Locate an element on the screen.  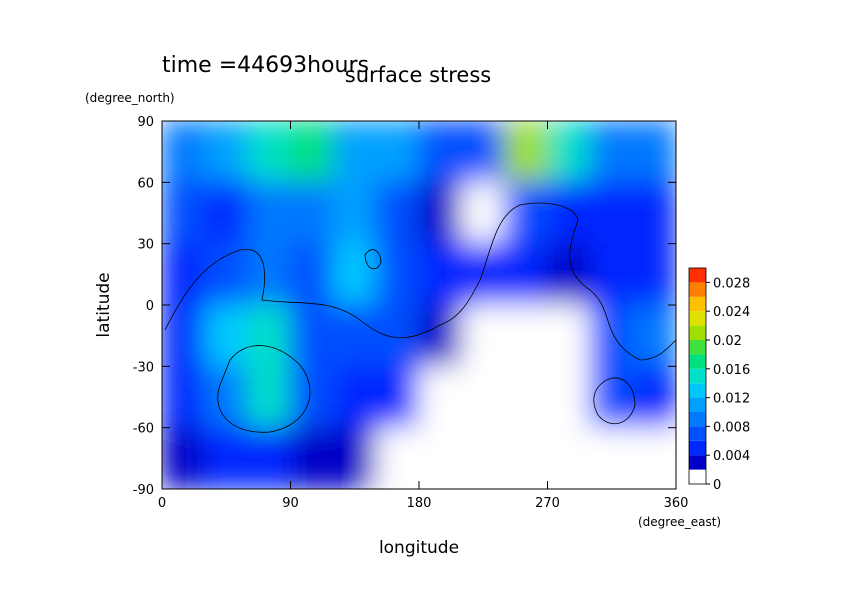
x-axis-label: longitude is located at coordinates (419, 548).